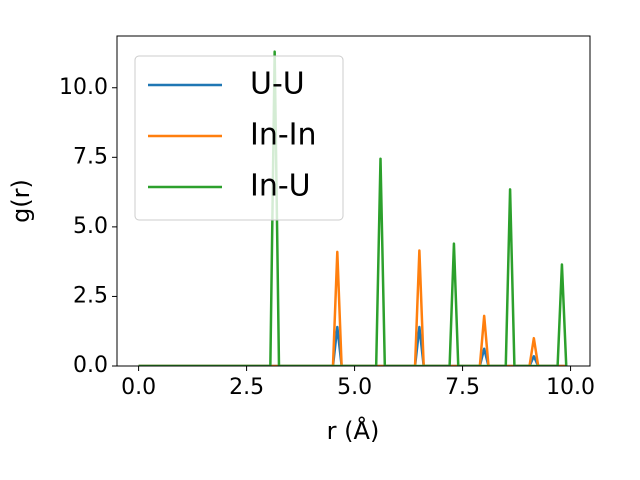 The height and width of the screenshot is (480, 640). I want to click on y-axis-label: g(r), so click(21, 201).